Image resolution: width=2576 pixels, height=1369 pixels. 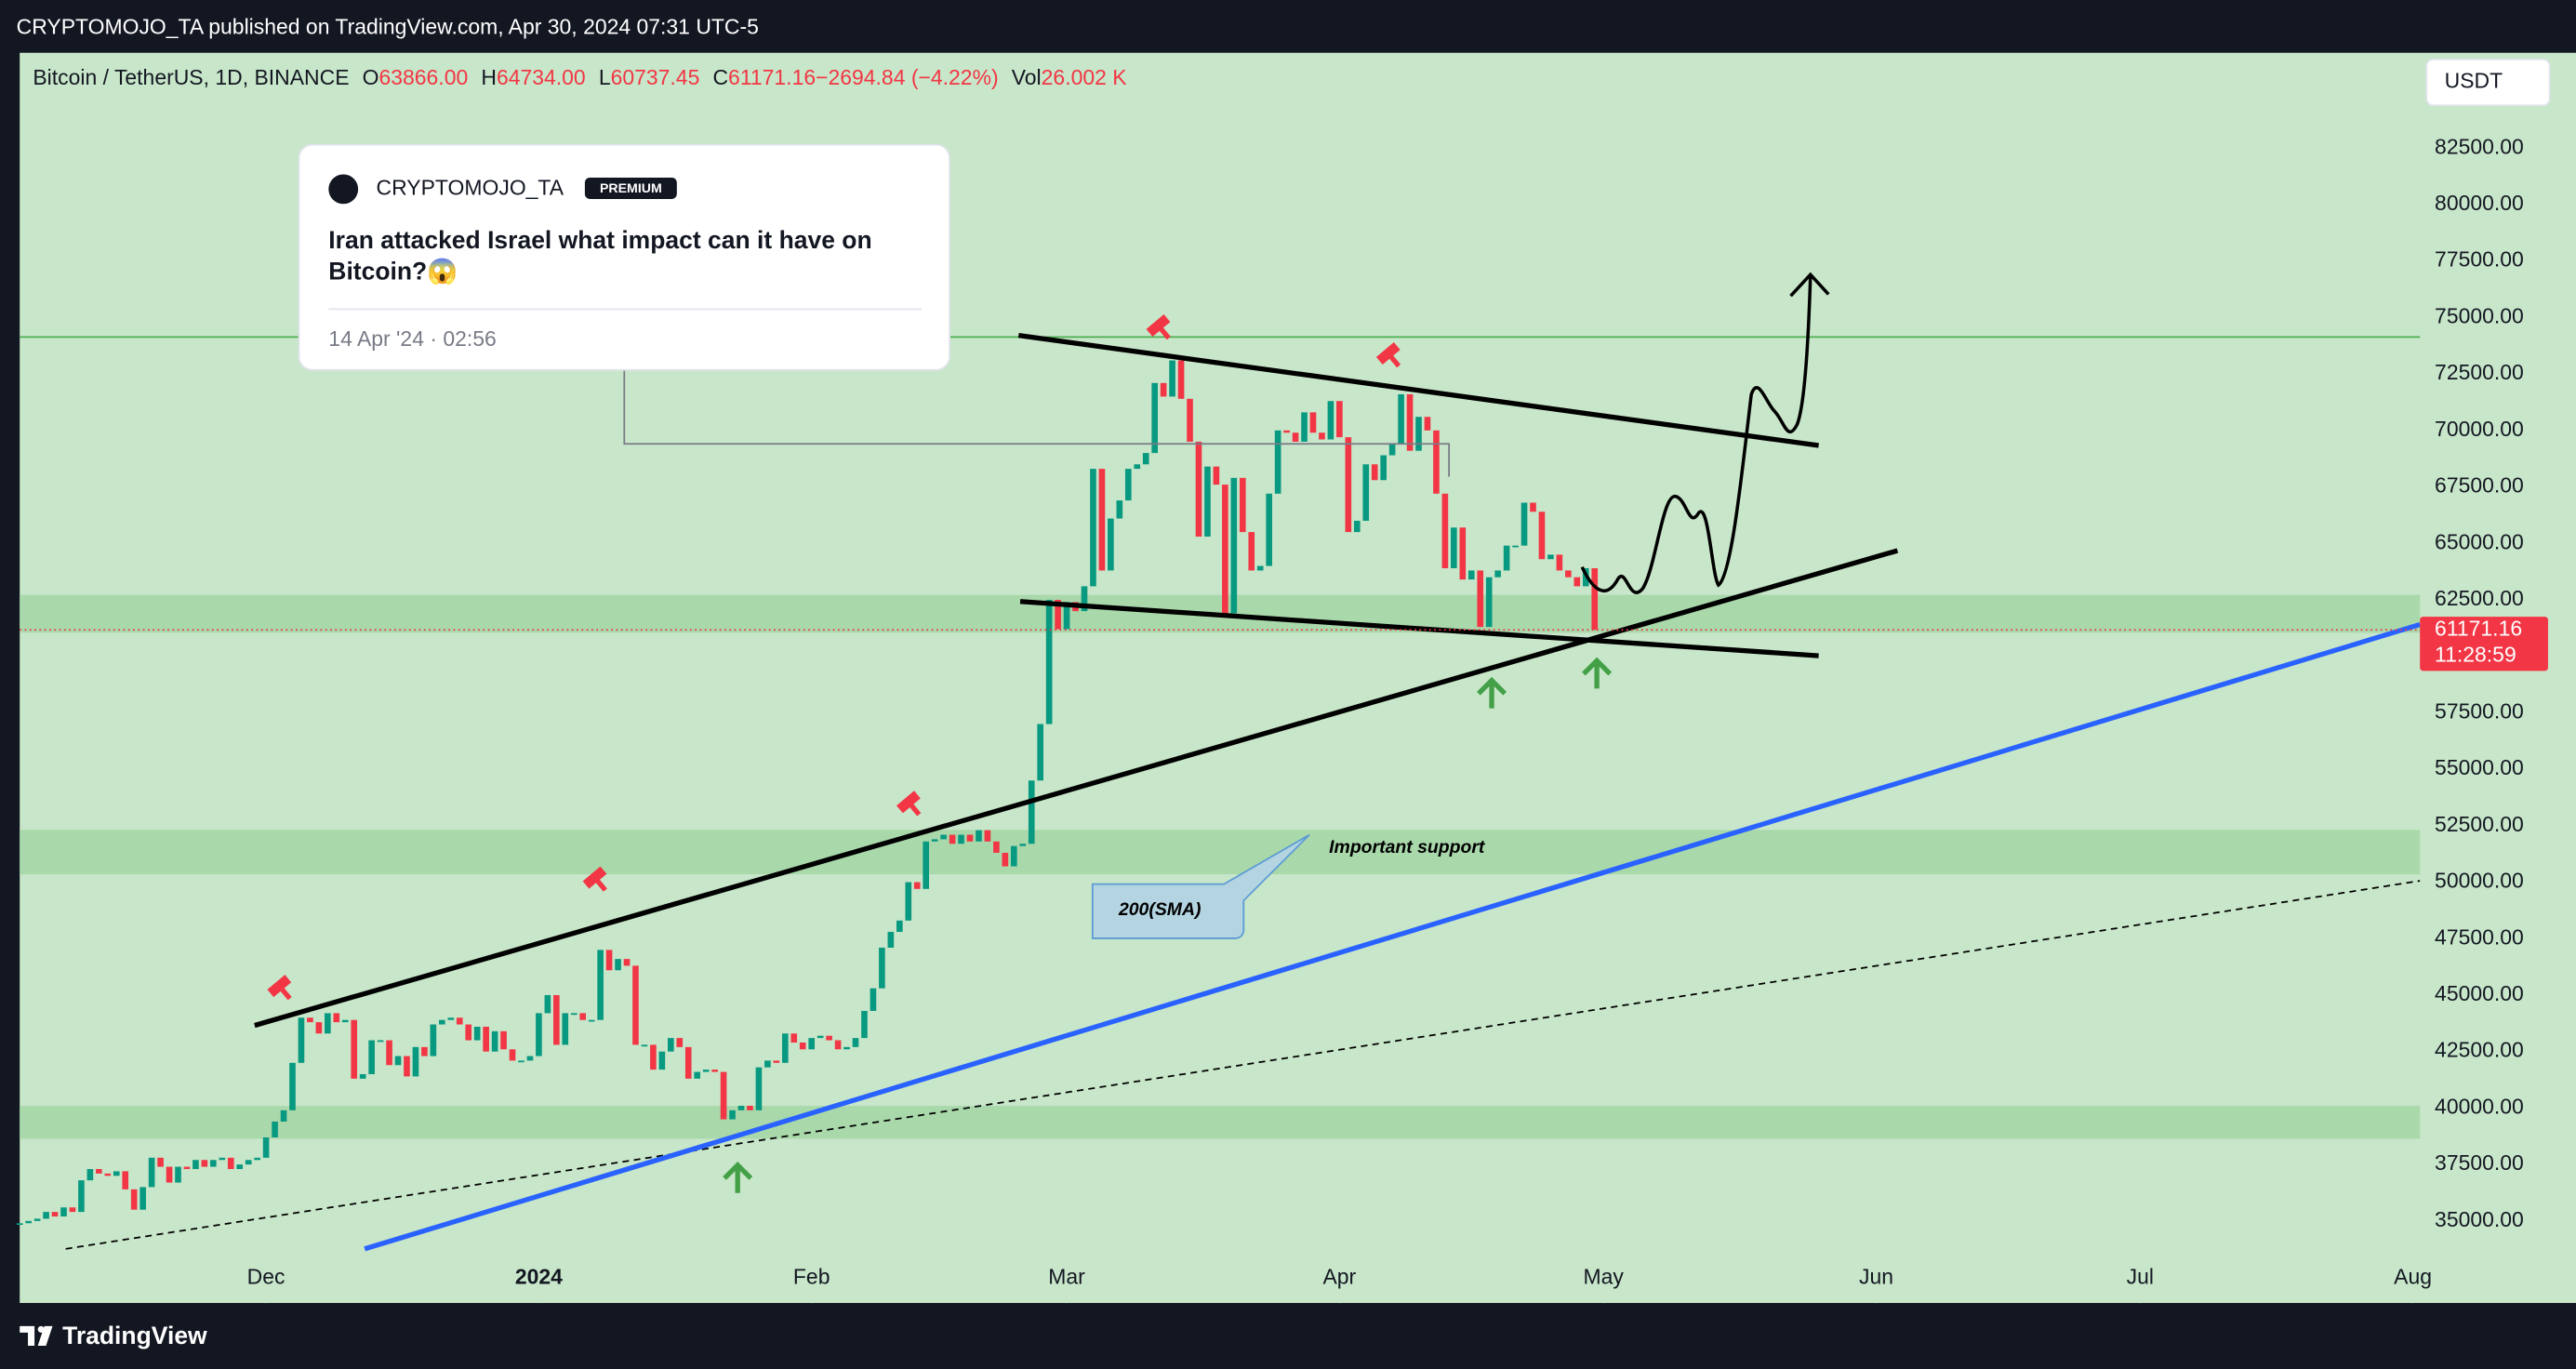 I want to click on x-tick-label: Dec, so click(x=266, y=1277).